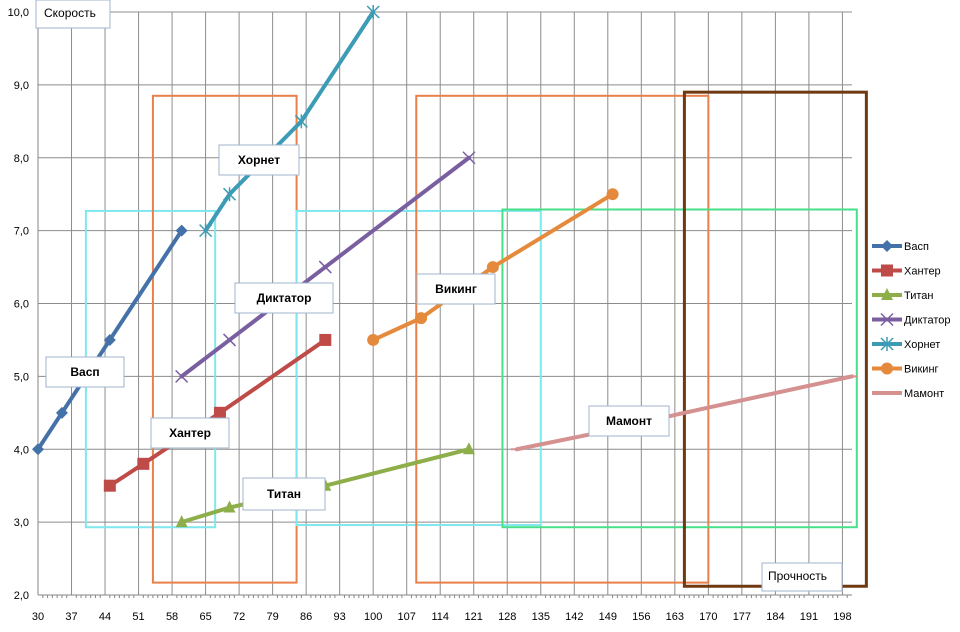 This screenshot has width=960, height=632. Describe the element at coordinates (775, 617) in the screenshot. I see `x-tick-label: 184` at that location.